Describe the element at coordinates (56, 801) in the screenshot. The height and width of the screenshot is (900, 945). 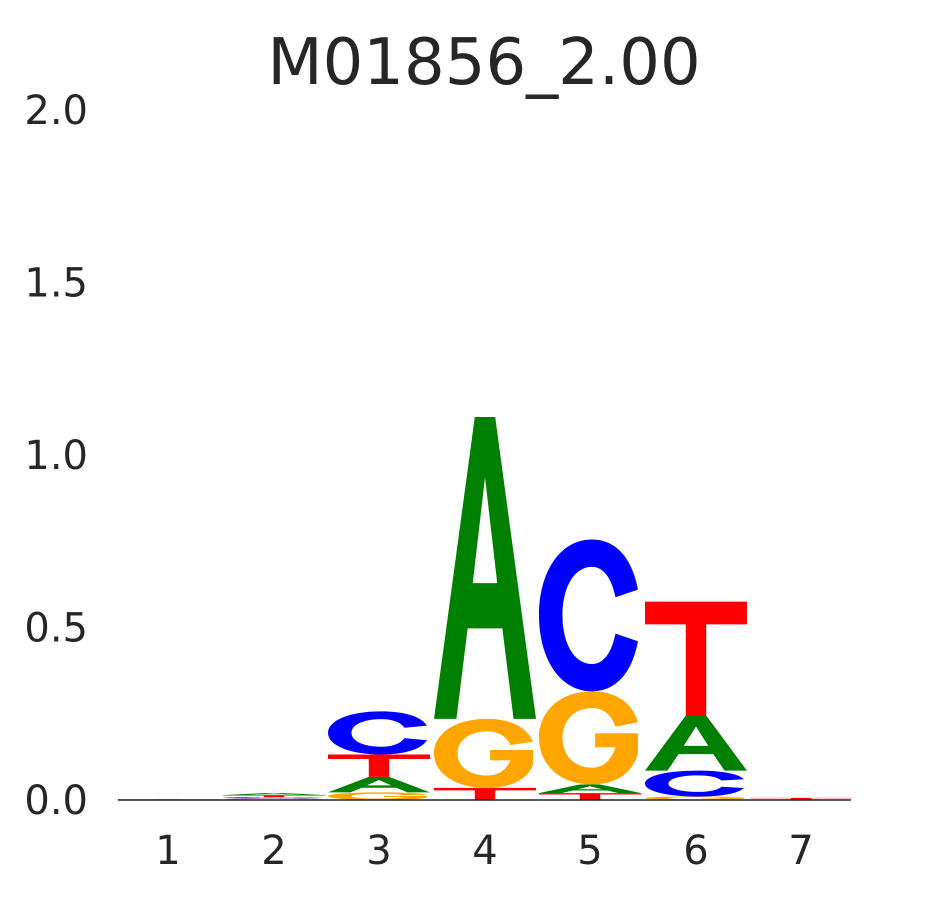
I see `y-tick-label: 0.0` at that location.